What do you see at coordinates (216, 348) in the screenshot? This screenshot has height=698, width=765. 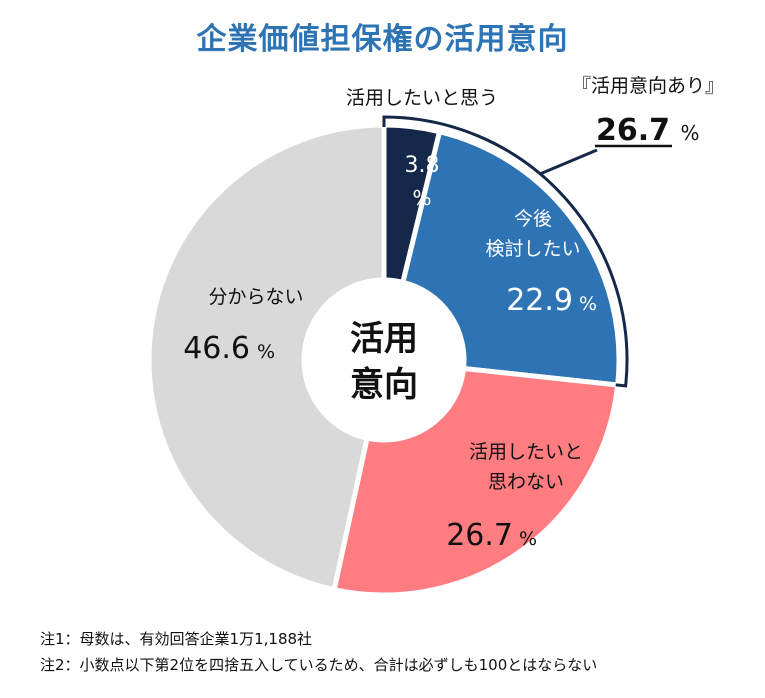 I see `slice-4-value: 46.6` at bounding box center [216, 348].